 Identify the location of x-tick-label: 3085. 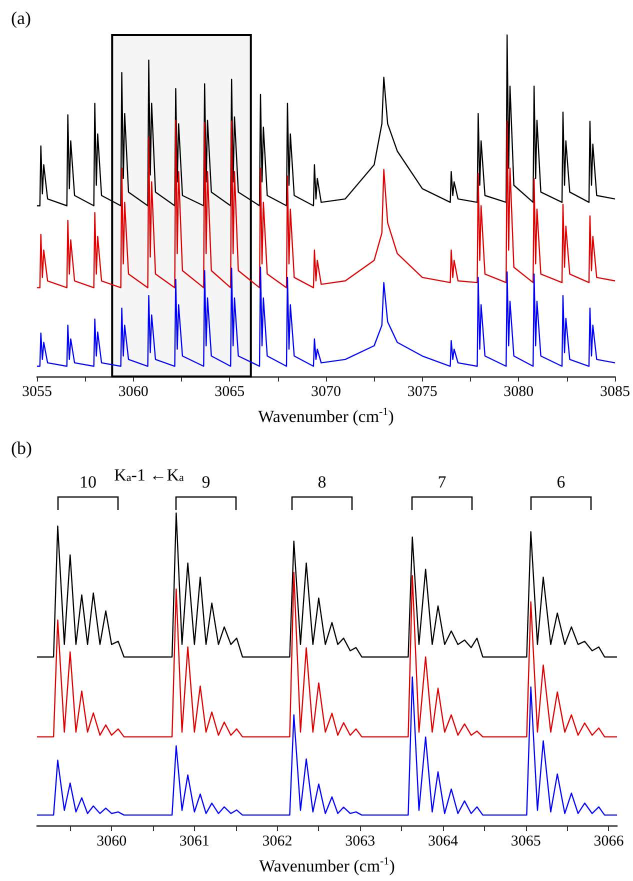
(615, 392).